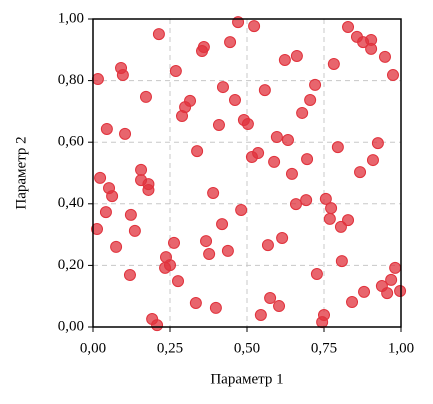 Image resolution: width=433 pixels, height=404 pixels. Describe the element at coordinates (71, 326) in the screenshot. I see `y-tick-label: 0,00` at that location.